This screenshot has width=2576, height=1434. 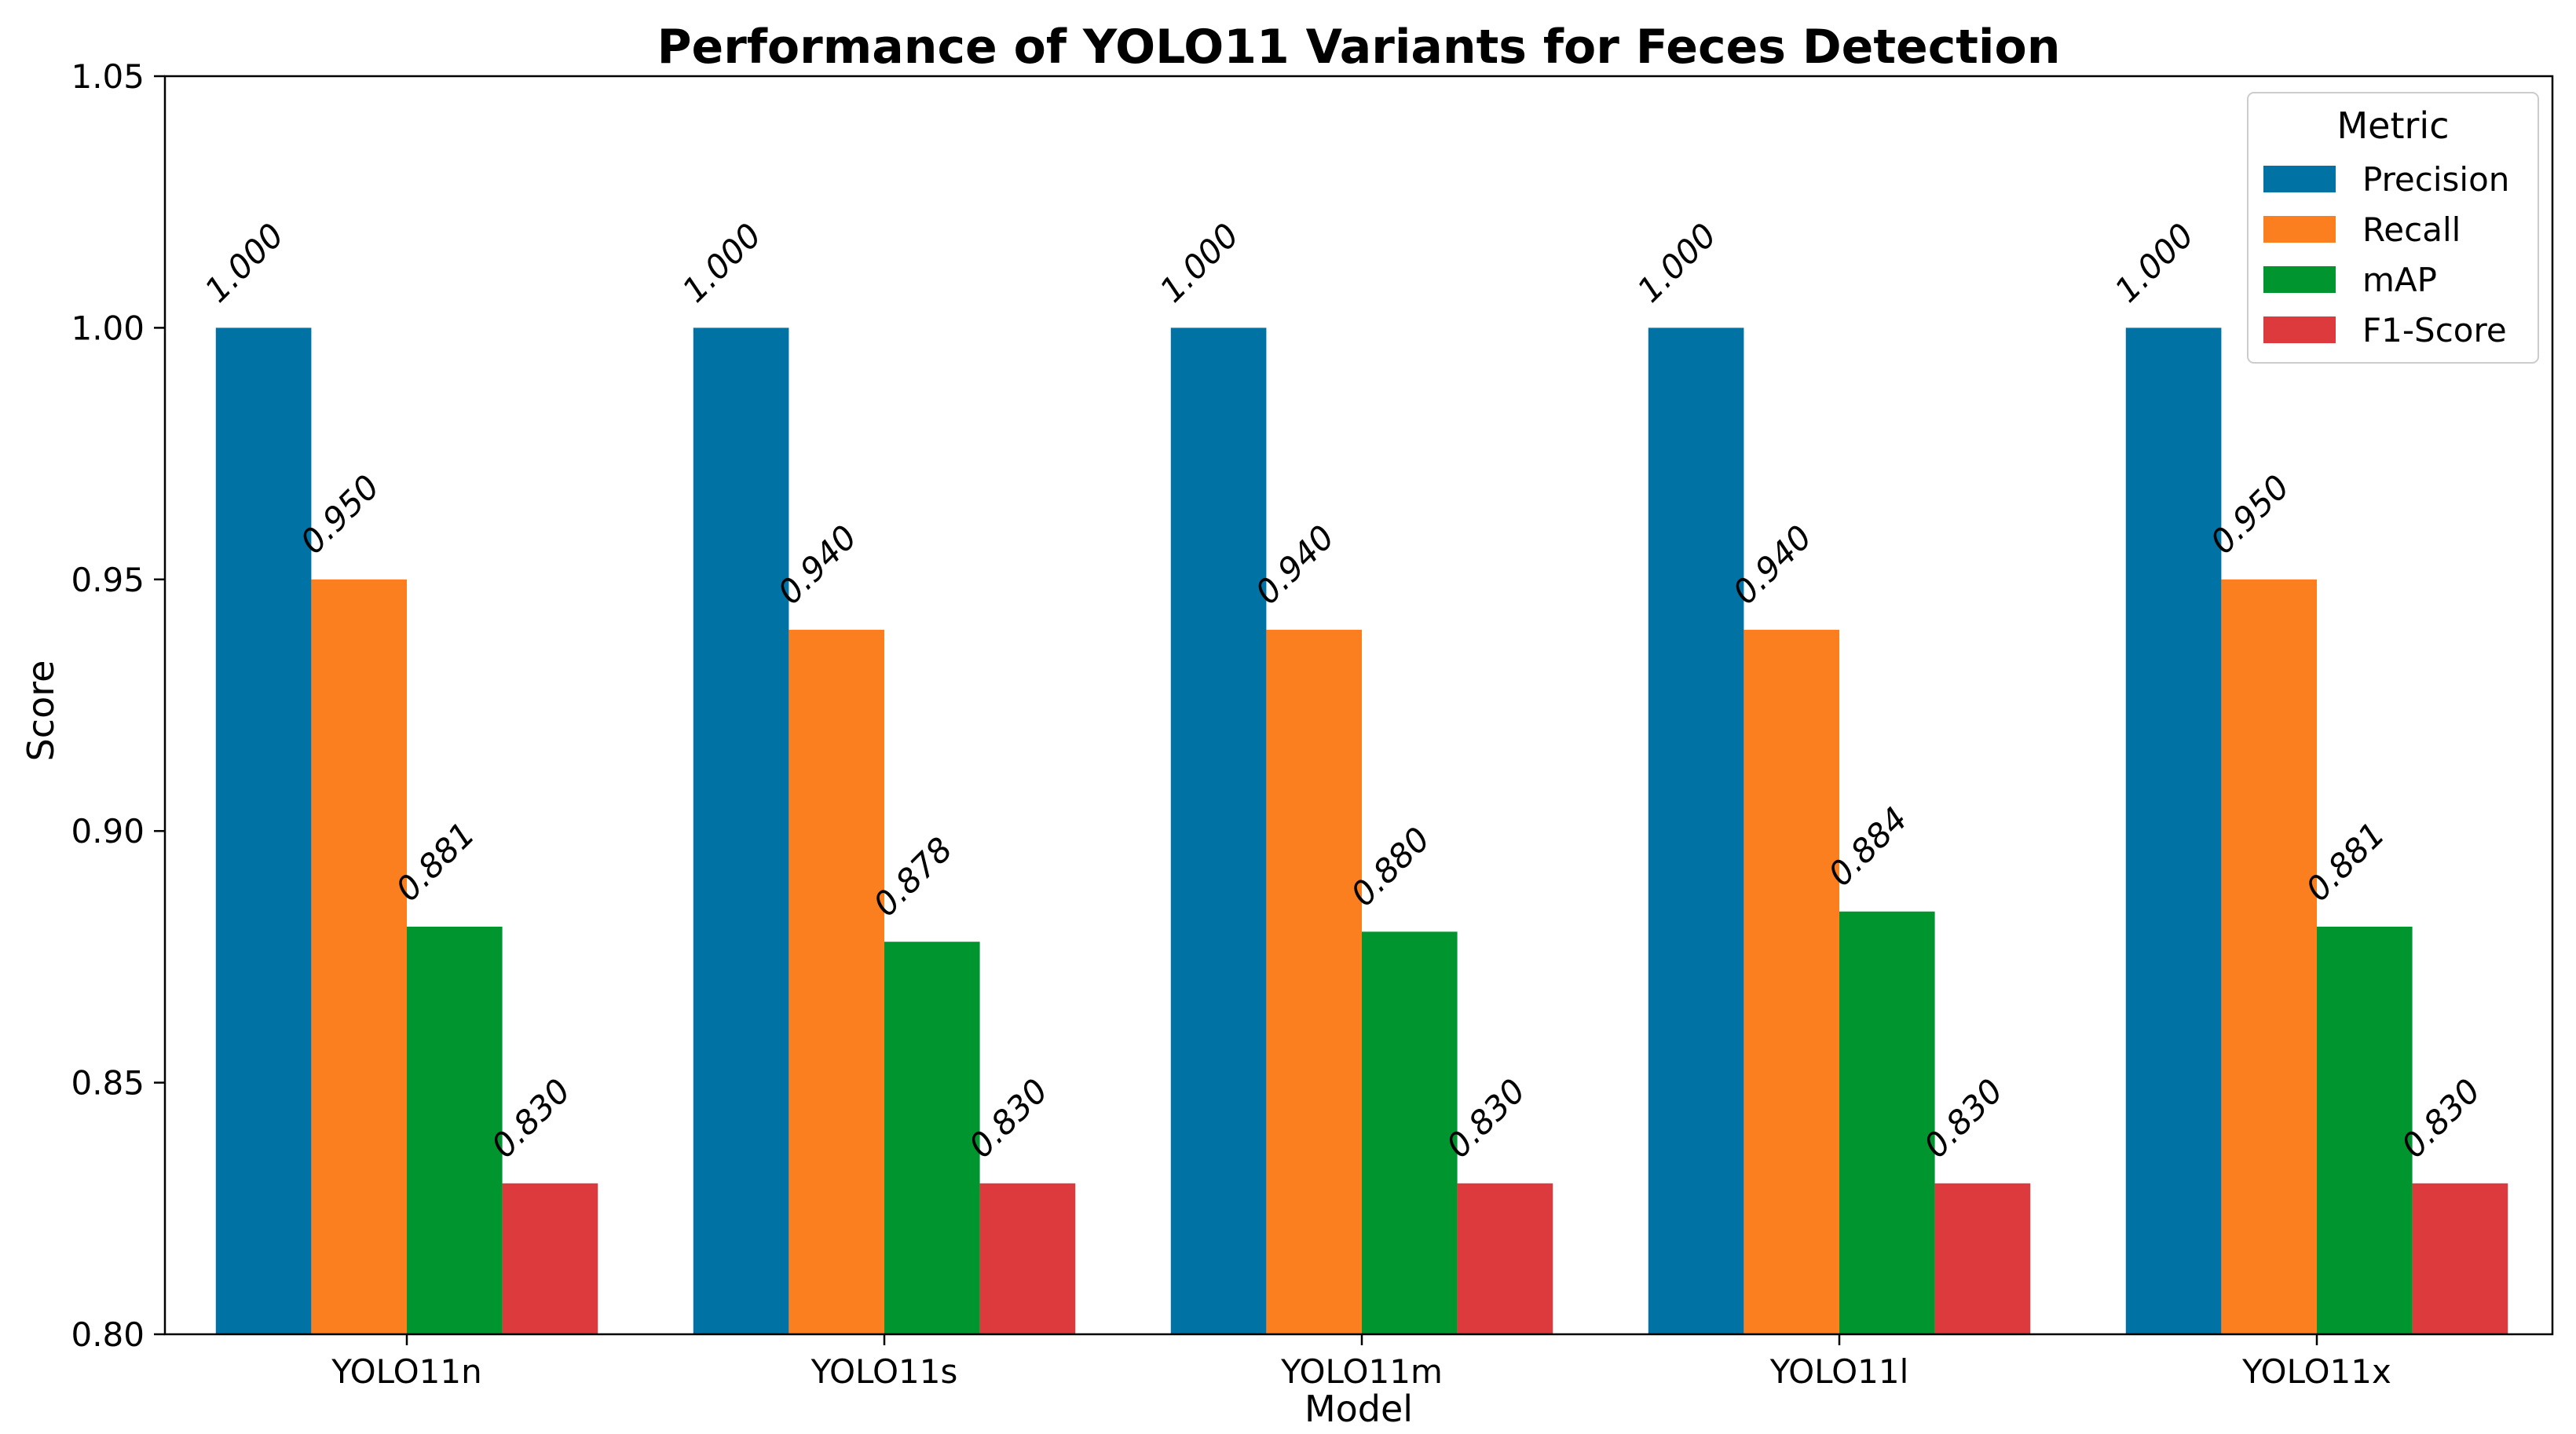 I want to click on y-axis: 0.80 0.85 0.90 0.95 1.00 1.05, so click(x=118, y=705).